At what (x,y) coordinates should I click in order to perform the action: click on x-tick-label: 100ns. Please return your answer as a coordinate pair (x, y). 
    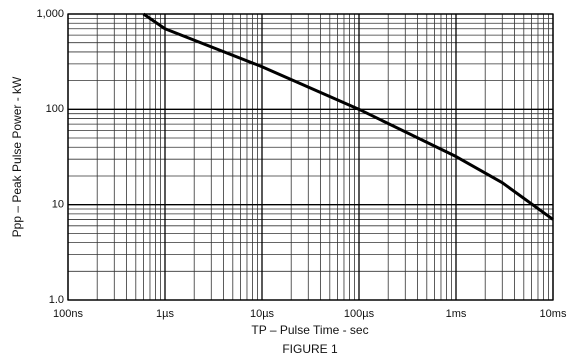
    Looking at the image, I should click on (68, 314).